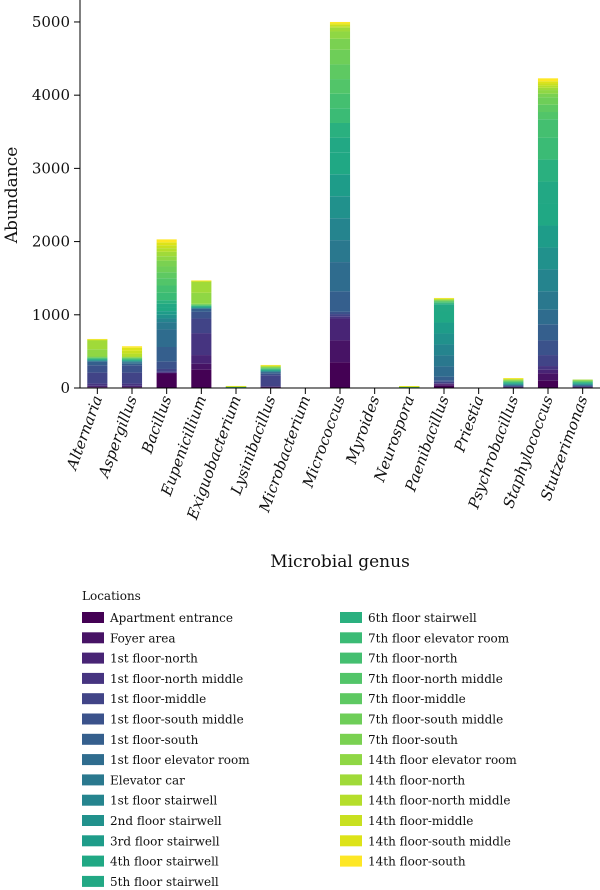 The image size is (600, 890). Describe the element at coordinates (165, 841) in the screenshot. I see `legend-label: 3rd floor stairwell` at that location.